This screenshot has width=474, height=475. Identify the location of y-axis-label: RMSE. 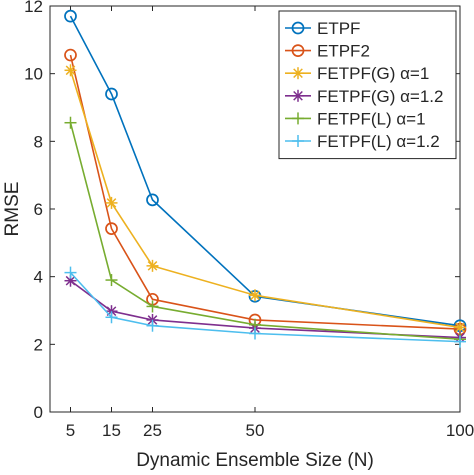
(12, 209).